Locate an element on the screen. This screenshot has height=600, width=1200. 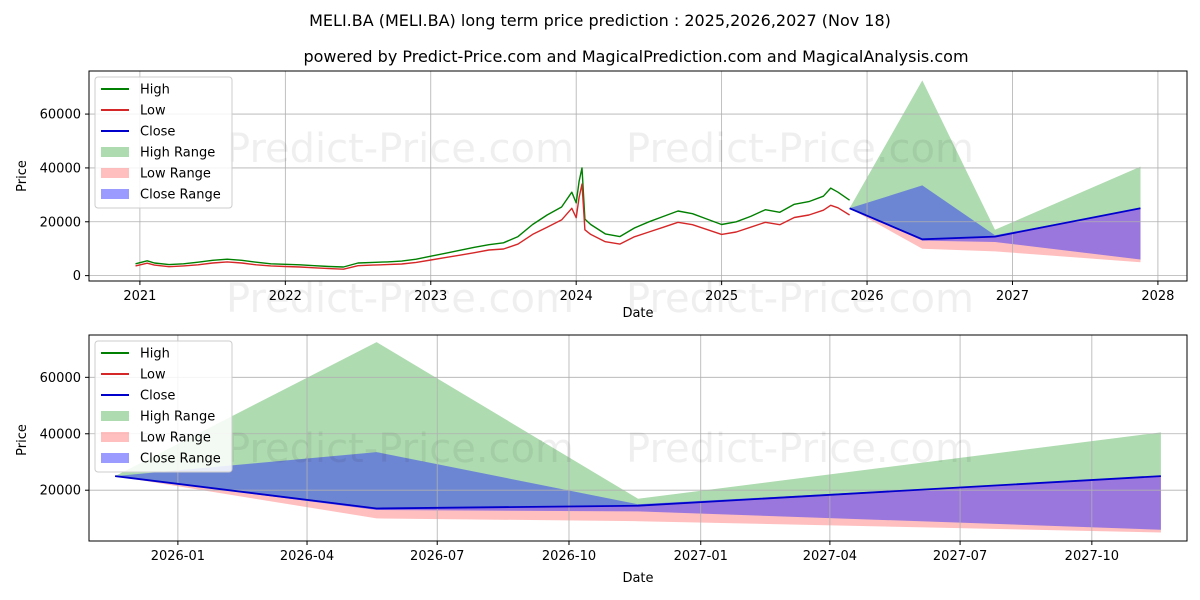
top-legend-label: High is located at coordinates (155, 90).